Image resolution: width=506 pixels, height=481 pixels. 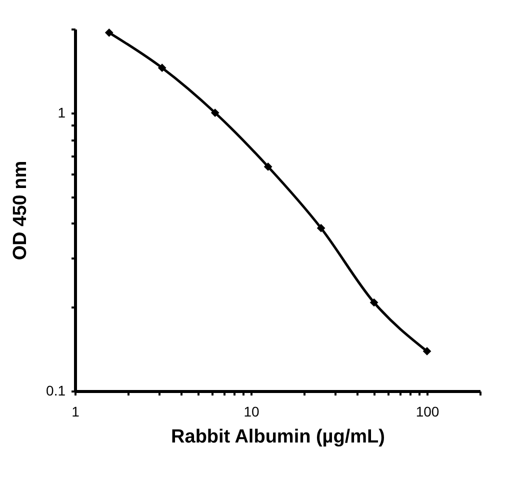 What do you see at coordinates (56, 390) in the screenshot?
I see `y-tick-label: 0.1` at bounding box center [56, 390].